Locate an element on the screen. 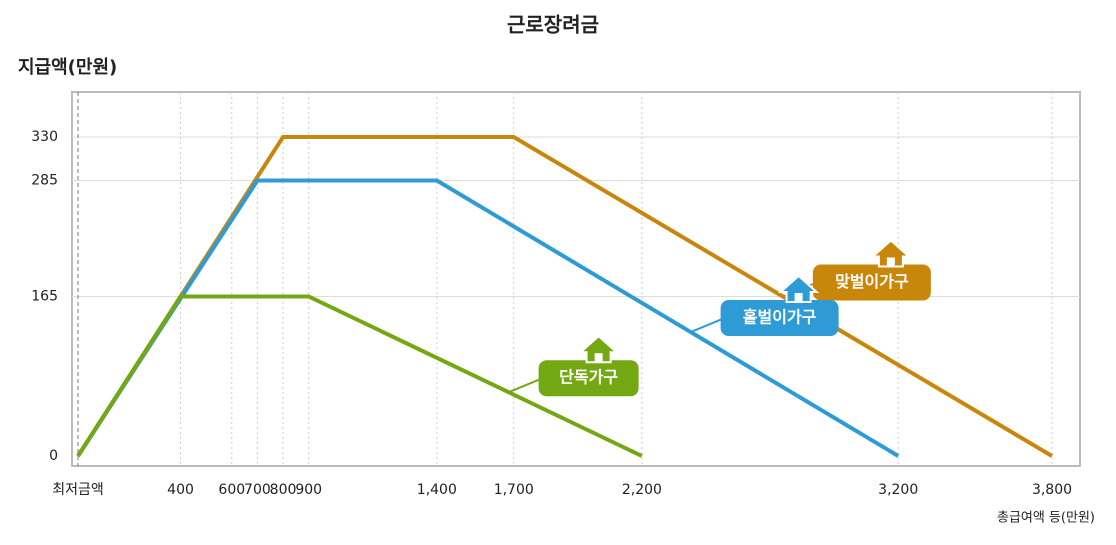  y-tick-label: 0 is located at coordinates (53, 456).